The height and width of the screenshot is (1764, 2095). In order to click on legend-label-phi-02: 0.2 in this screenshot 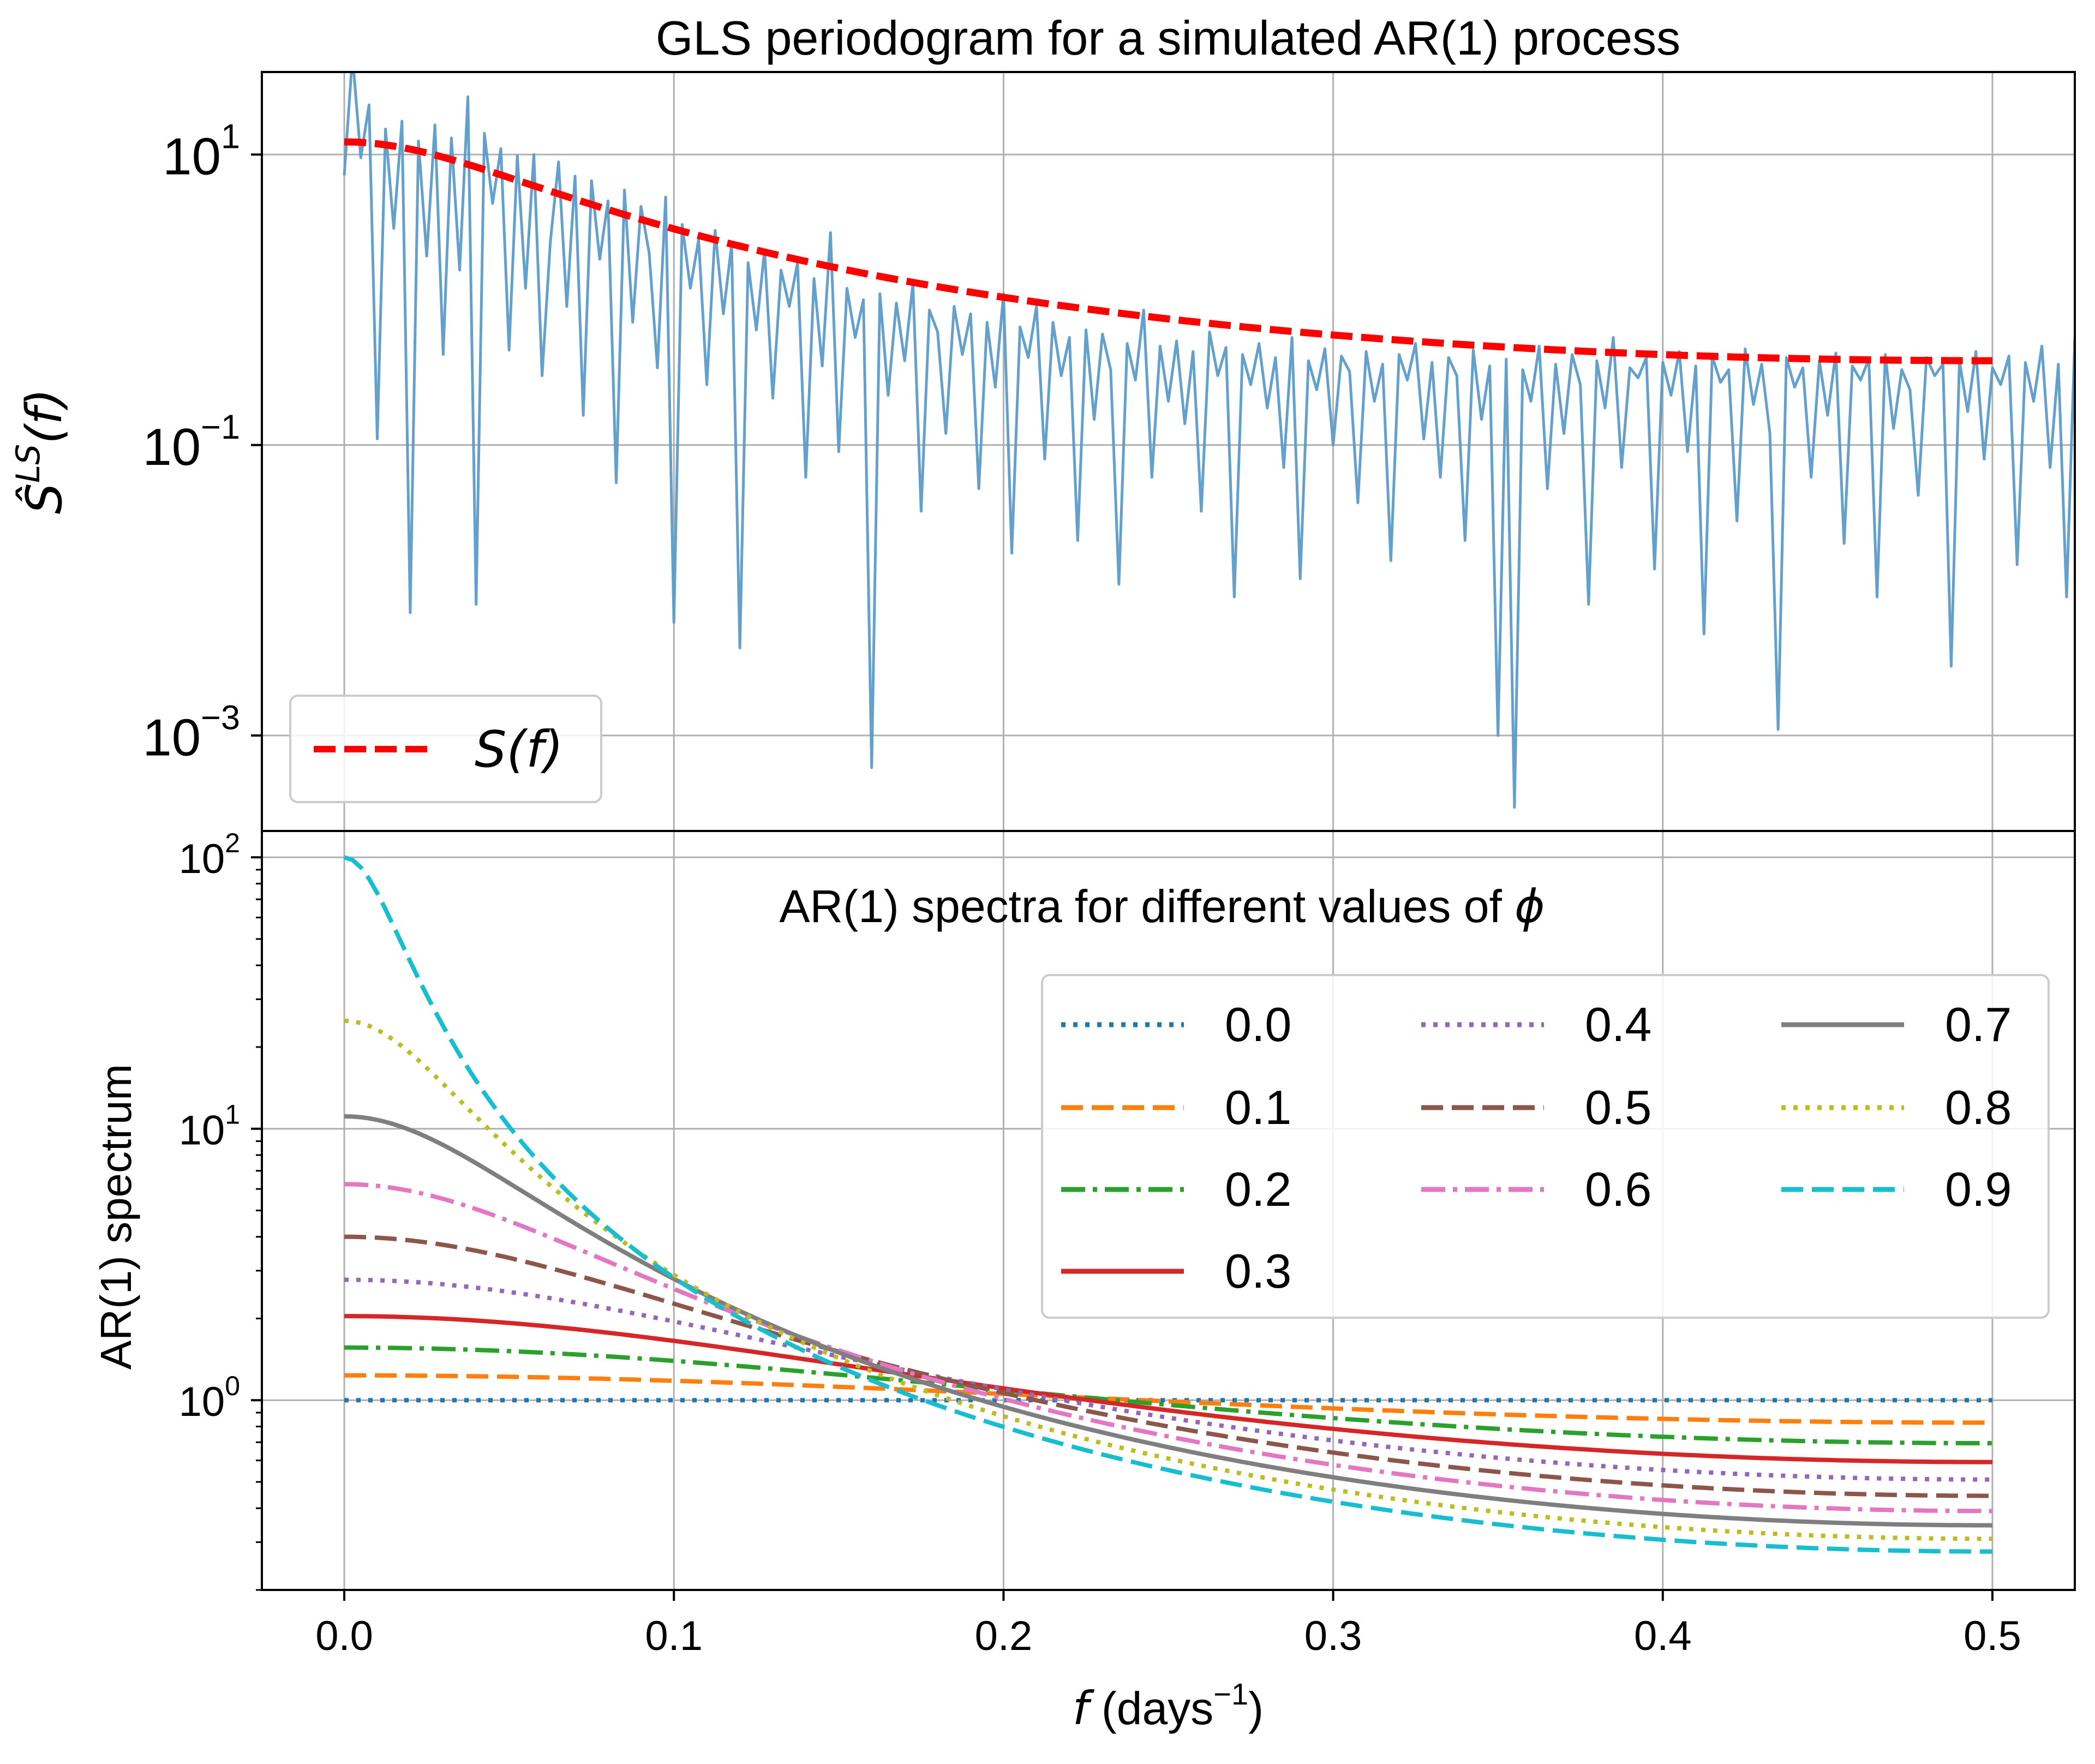, I will do `click(1258, 1189)`.